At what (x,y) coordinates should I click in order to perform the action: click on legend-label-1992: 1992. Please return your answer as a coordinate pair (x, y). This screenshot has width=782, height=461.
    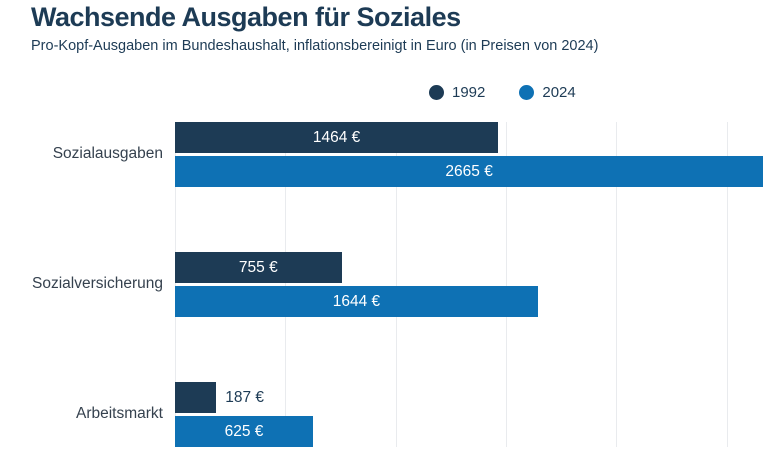
    Looking at the image, I should click on (469, 92).